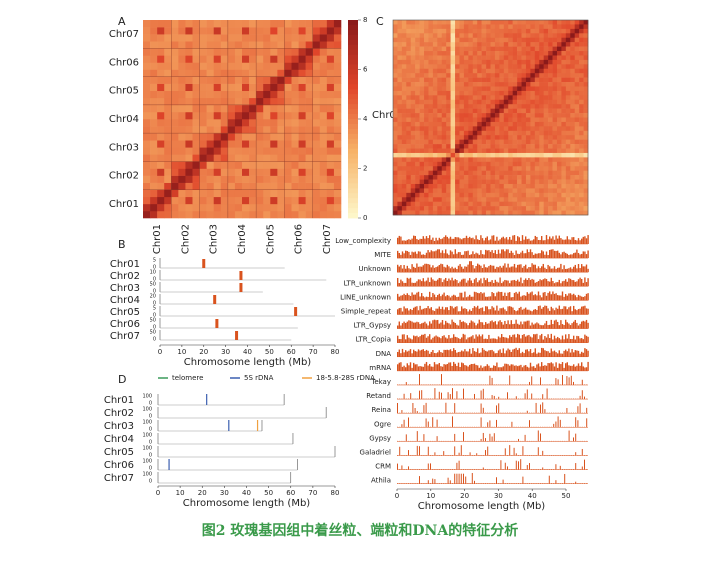  What do you see at coordinates (154, 316) in the screenshot?
I see `y-tick-label: 0` at bounding box center [154, 316].